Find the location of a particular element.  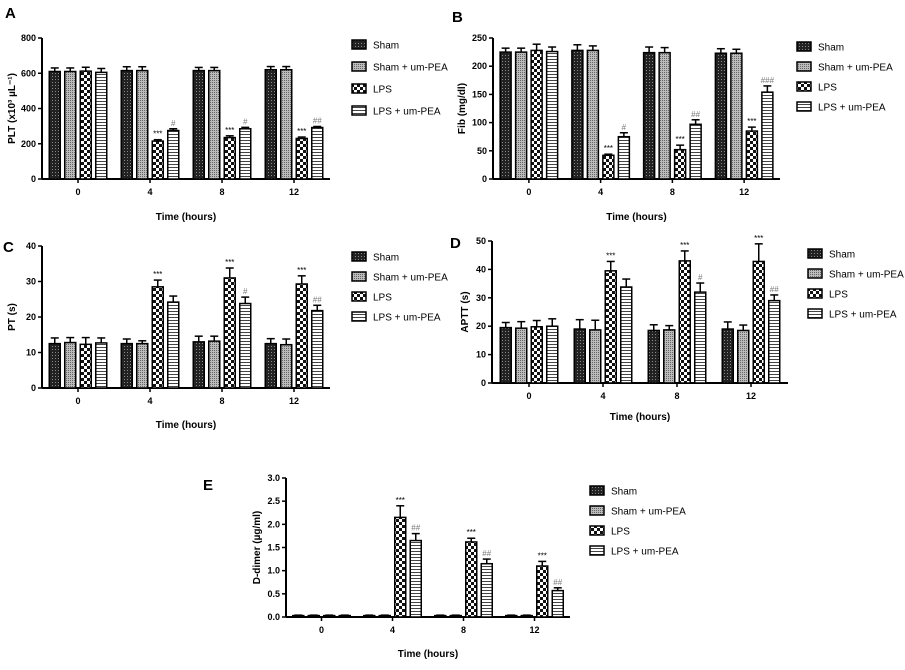

y-axis-label: PT (s) is located at coordinates (12, 317).